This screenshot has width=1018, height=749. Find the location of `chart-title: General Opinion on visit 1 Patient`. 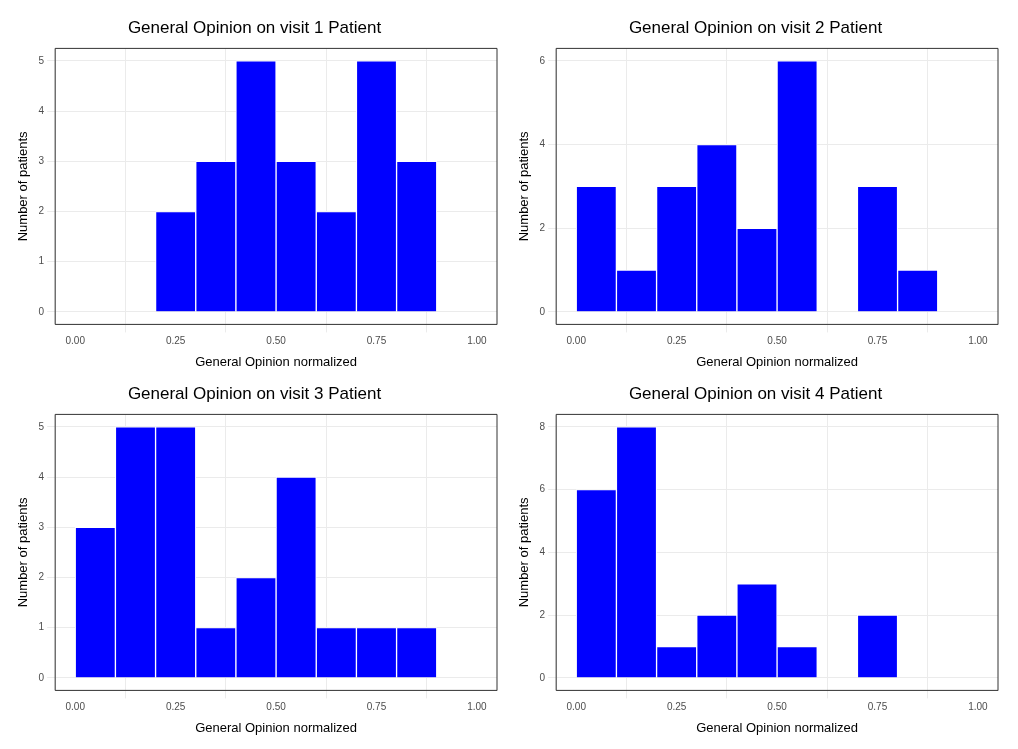

chart-title: General Opinion on visit 1 Patient is located at coordinates (254, 27).